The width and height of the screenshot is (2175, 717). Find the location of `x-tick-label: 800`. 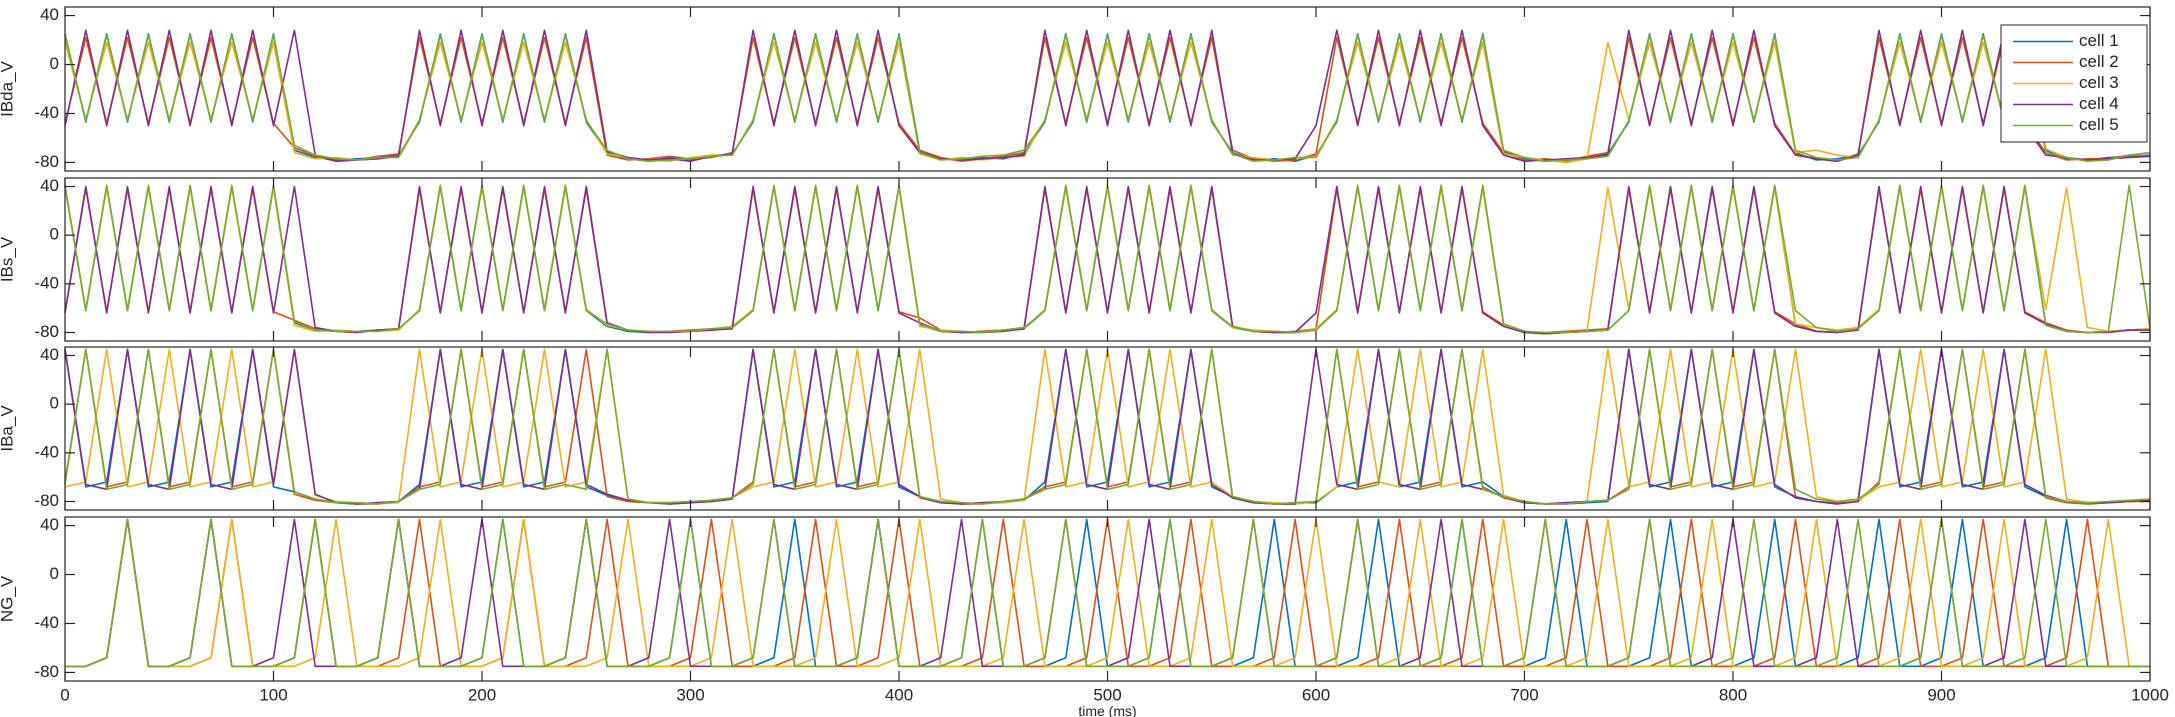

x-tick-label: 800 is located at coordinates (1733, 694).